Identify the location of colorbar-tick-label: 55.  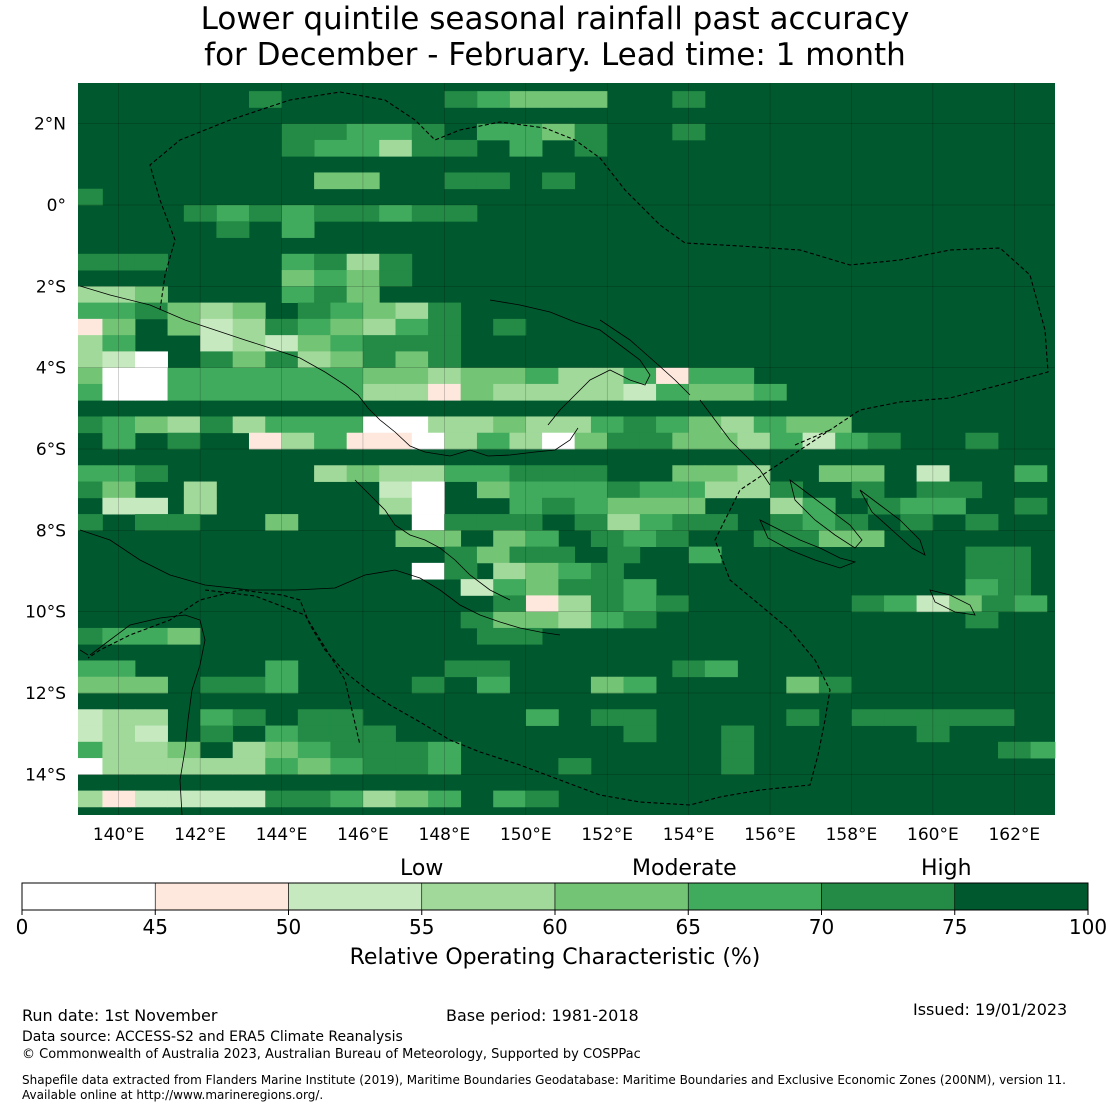
(421, 927).